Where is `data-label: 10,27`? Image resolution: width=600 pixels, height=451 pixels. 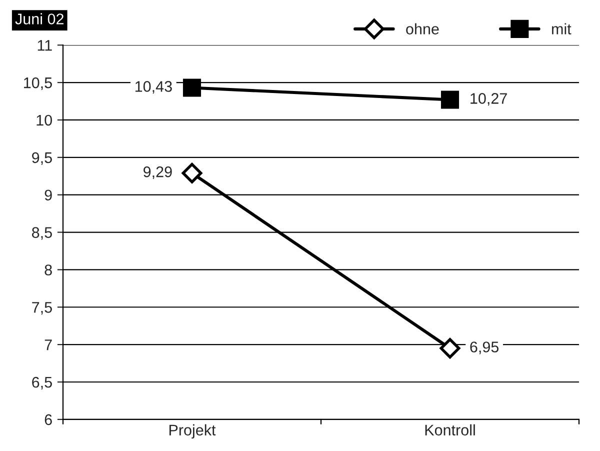
data-label: 10,27 is located at coordinates (488, 99).